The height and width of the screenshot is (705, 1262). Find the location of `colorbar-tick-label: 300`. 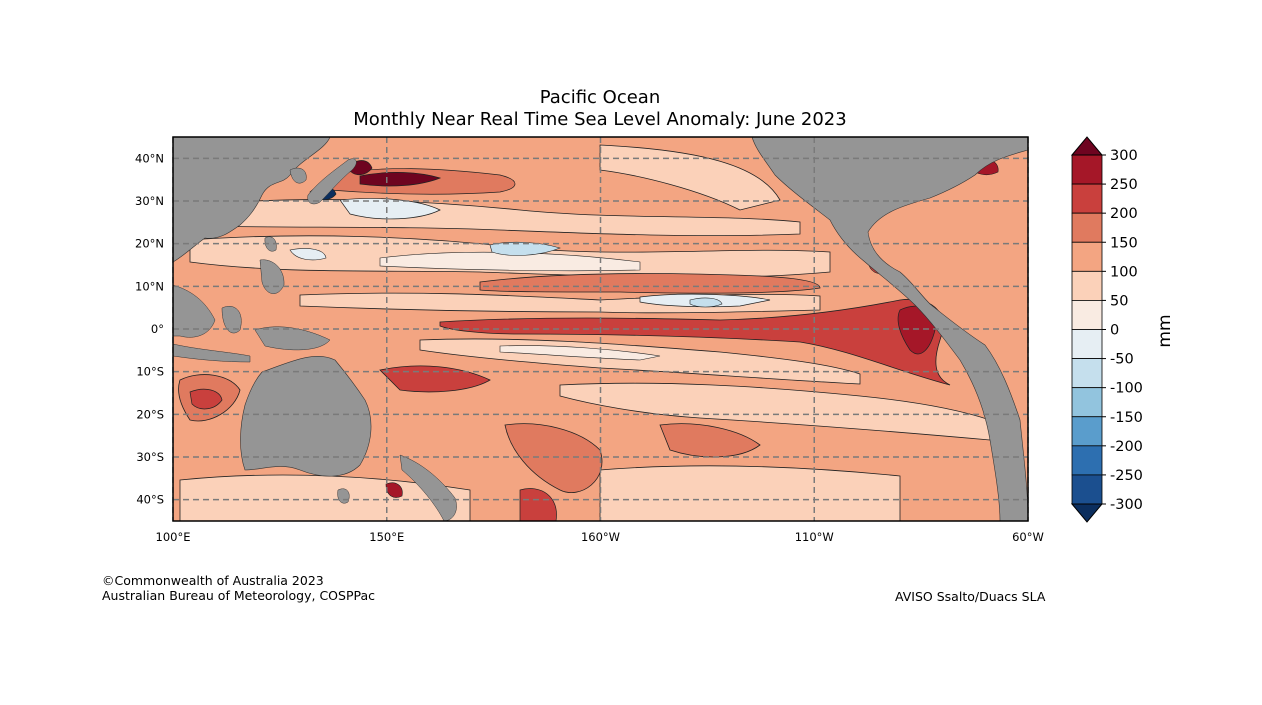

colorbar-tick-label: 300 is located at coordinates (1124, 156).